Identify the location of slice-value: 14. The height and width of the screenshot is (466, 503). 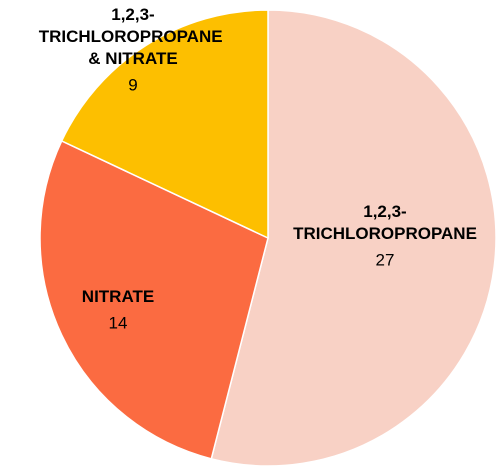
(118, 322).